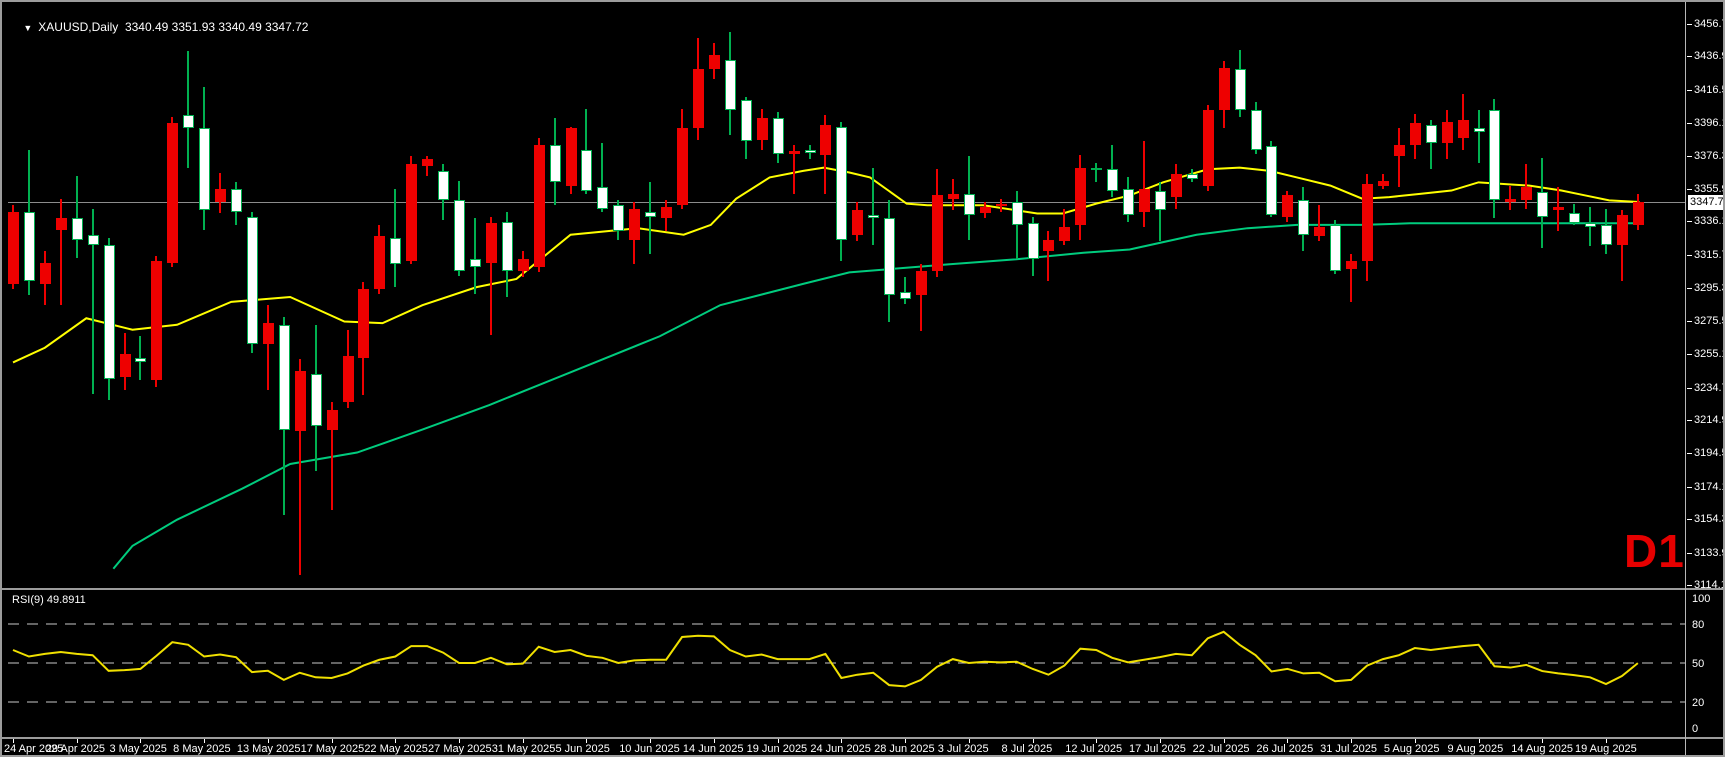 This screenshot has width=1725, height=757. I want to click on date-axis-divider, so click(862, 738).